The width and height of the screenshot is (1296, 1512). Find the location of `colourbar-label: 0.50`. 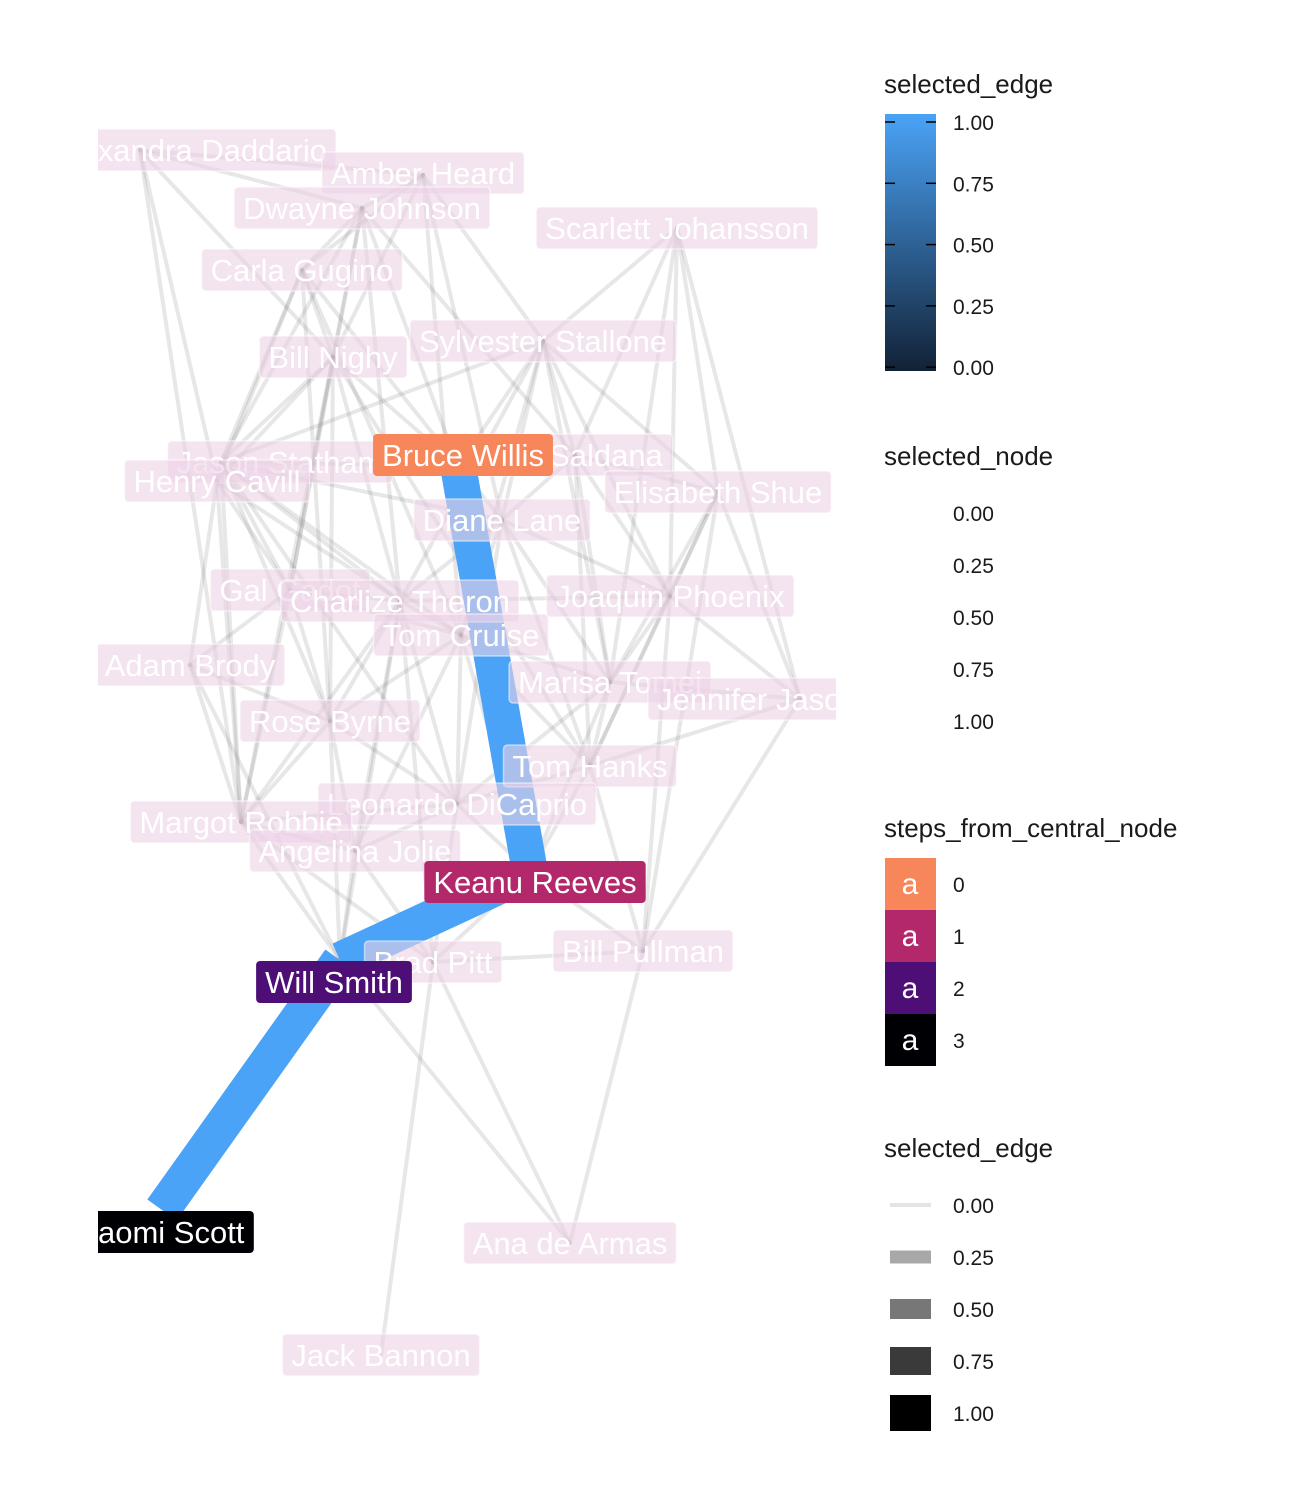

colourbar-label: 0.50 is located at coordinates (973, 246).